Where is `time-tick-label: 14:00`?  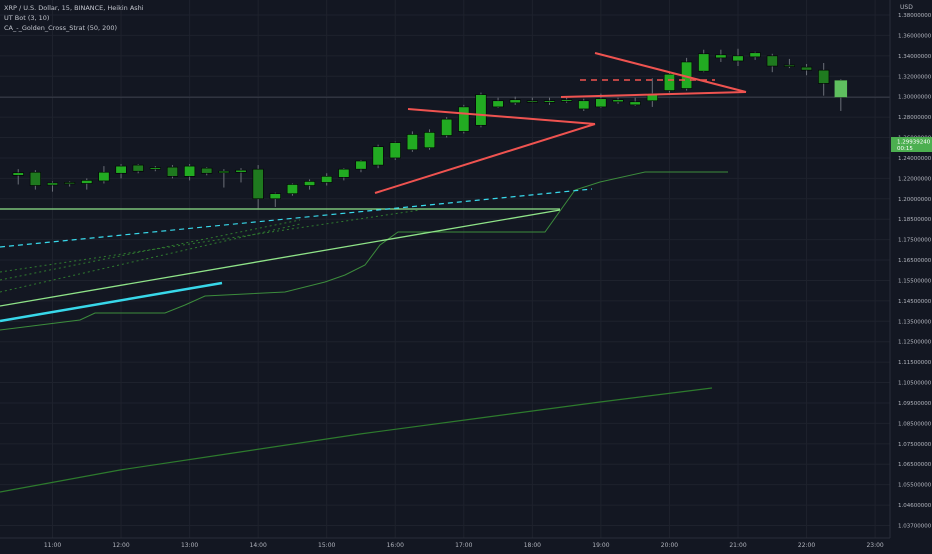 time-tick-label: 14:00 is located at coordinates (258, 545).